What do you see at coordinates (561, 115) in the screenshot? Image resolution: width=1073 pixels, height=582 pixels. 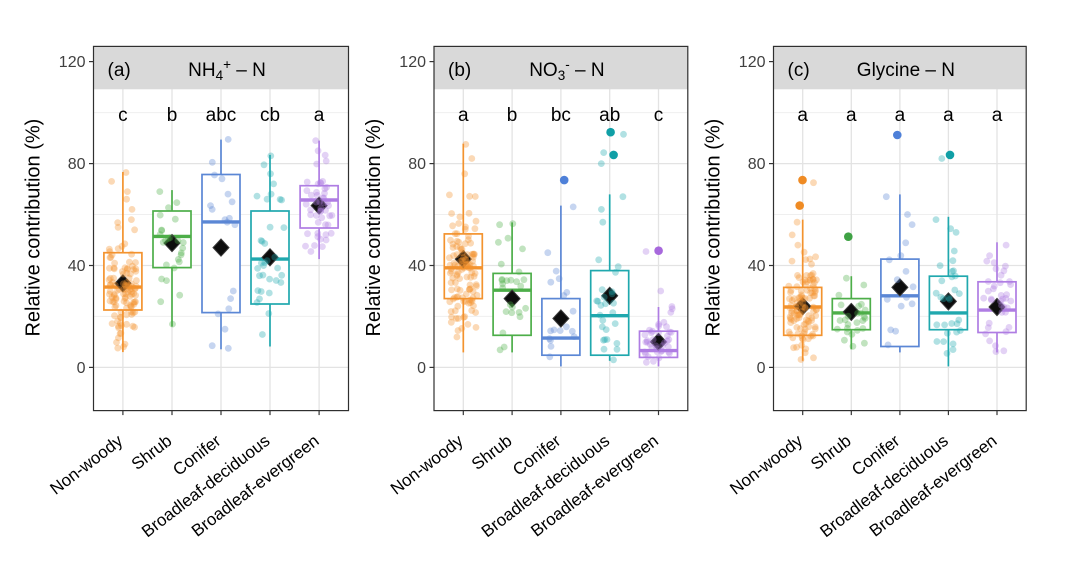 I see `svg-text: bc` at bounding box center [561, 115].